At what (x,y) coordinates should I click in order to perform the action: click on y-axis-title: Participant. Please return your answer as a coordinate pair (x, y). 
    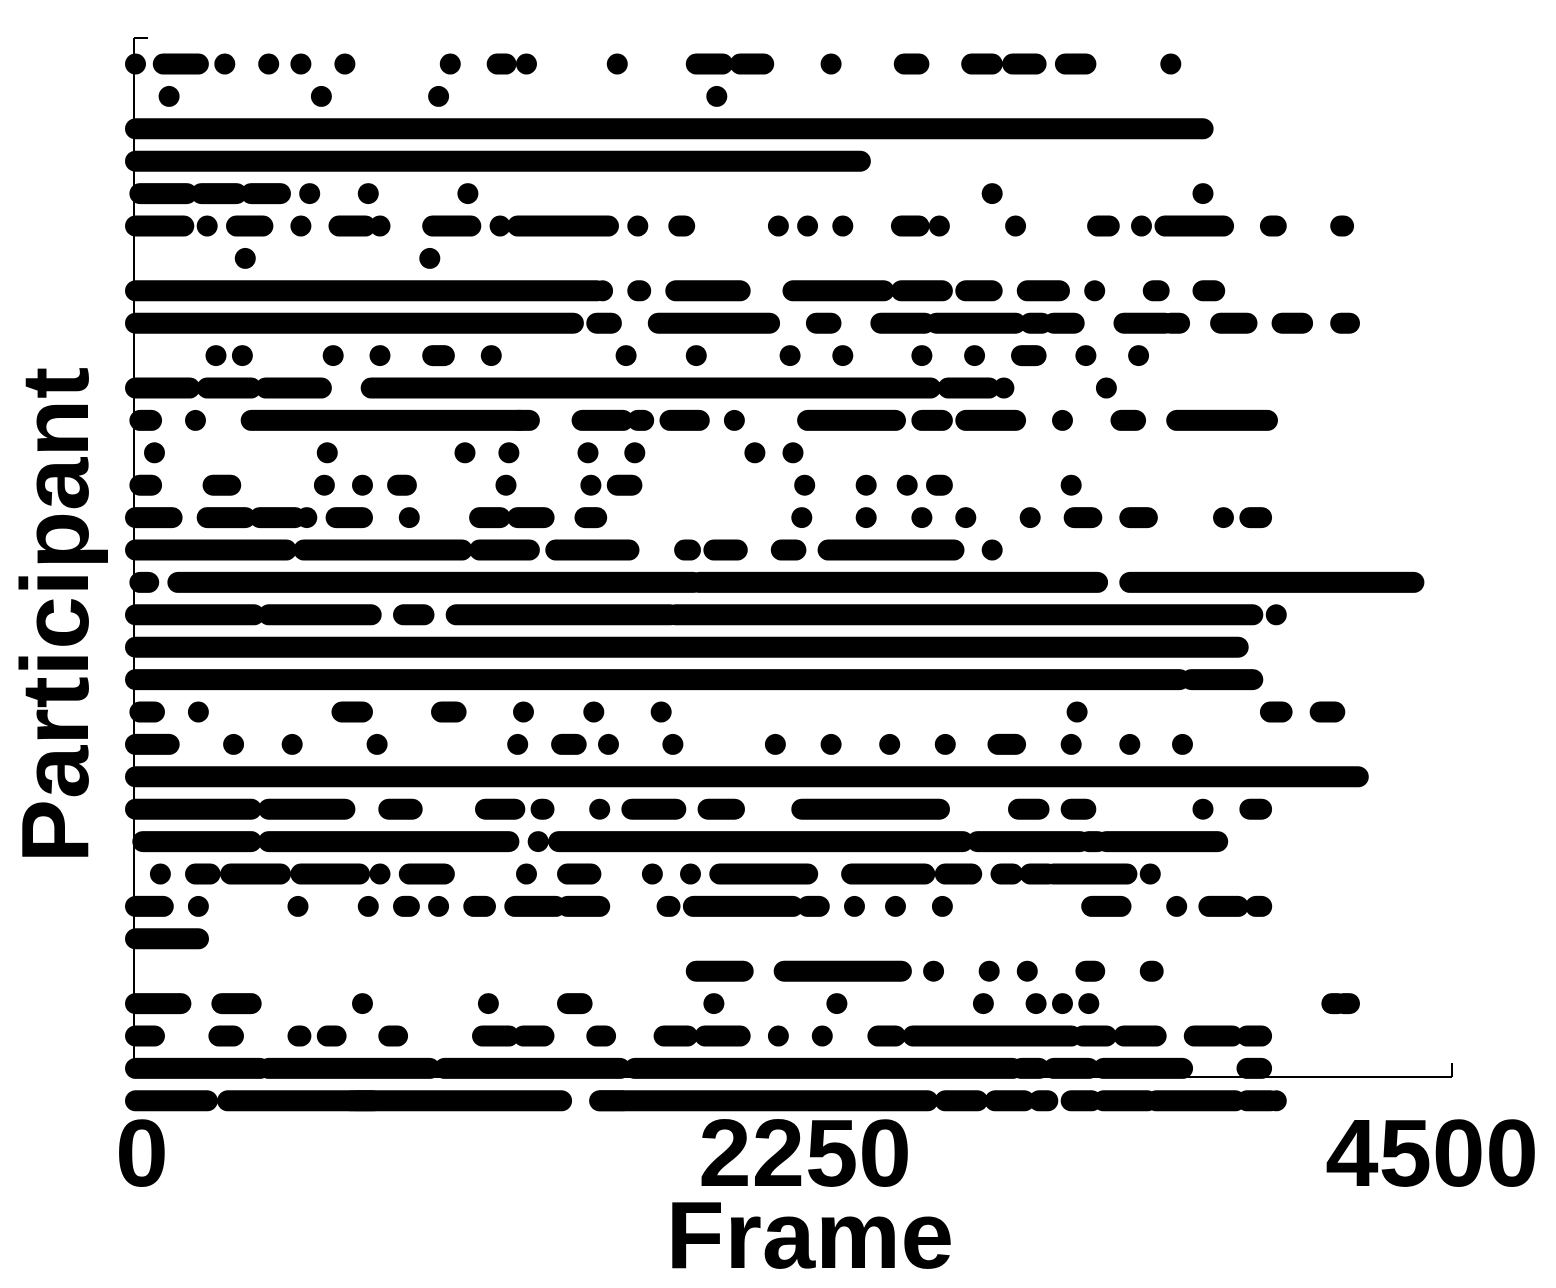
    Looking at the image, I should click on (55, 615).